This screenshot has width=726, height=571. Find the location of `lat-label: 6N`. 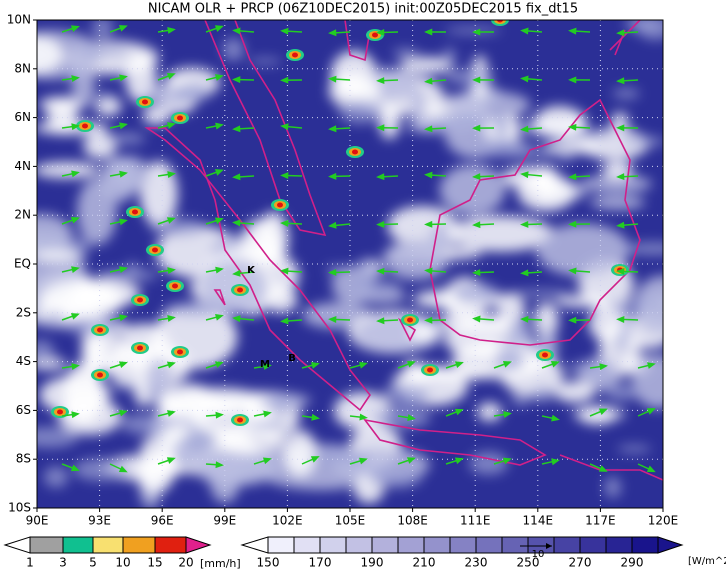

lat-label: 6N is located at coordinates (22, 117).